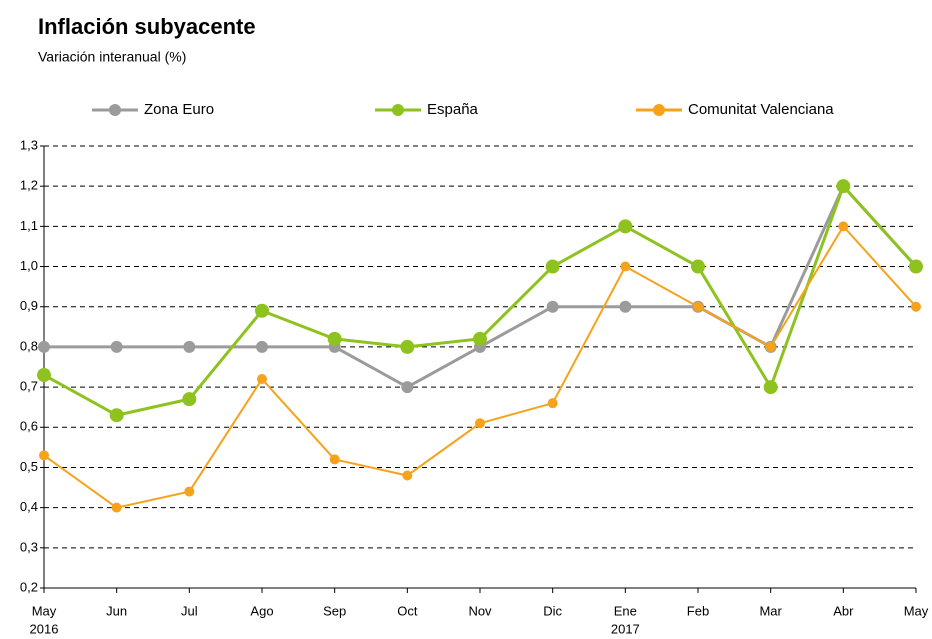  I want to click on y-tick-label: 0,2, so click(29, 586).